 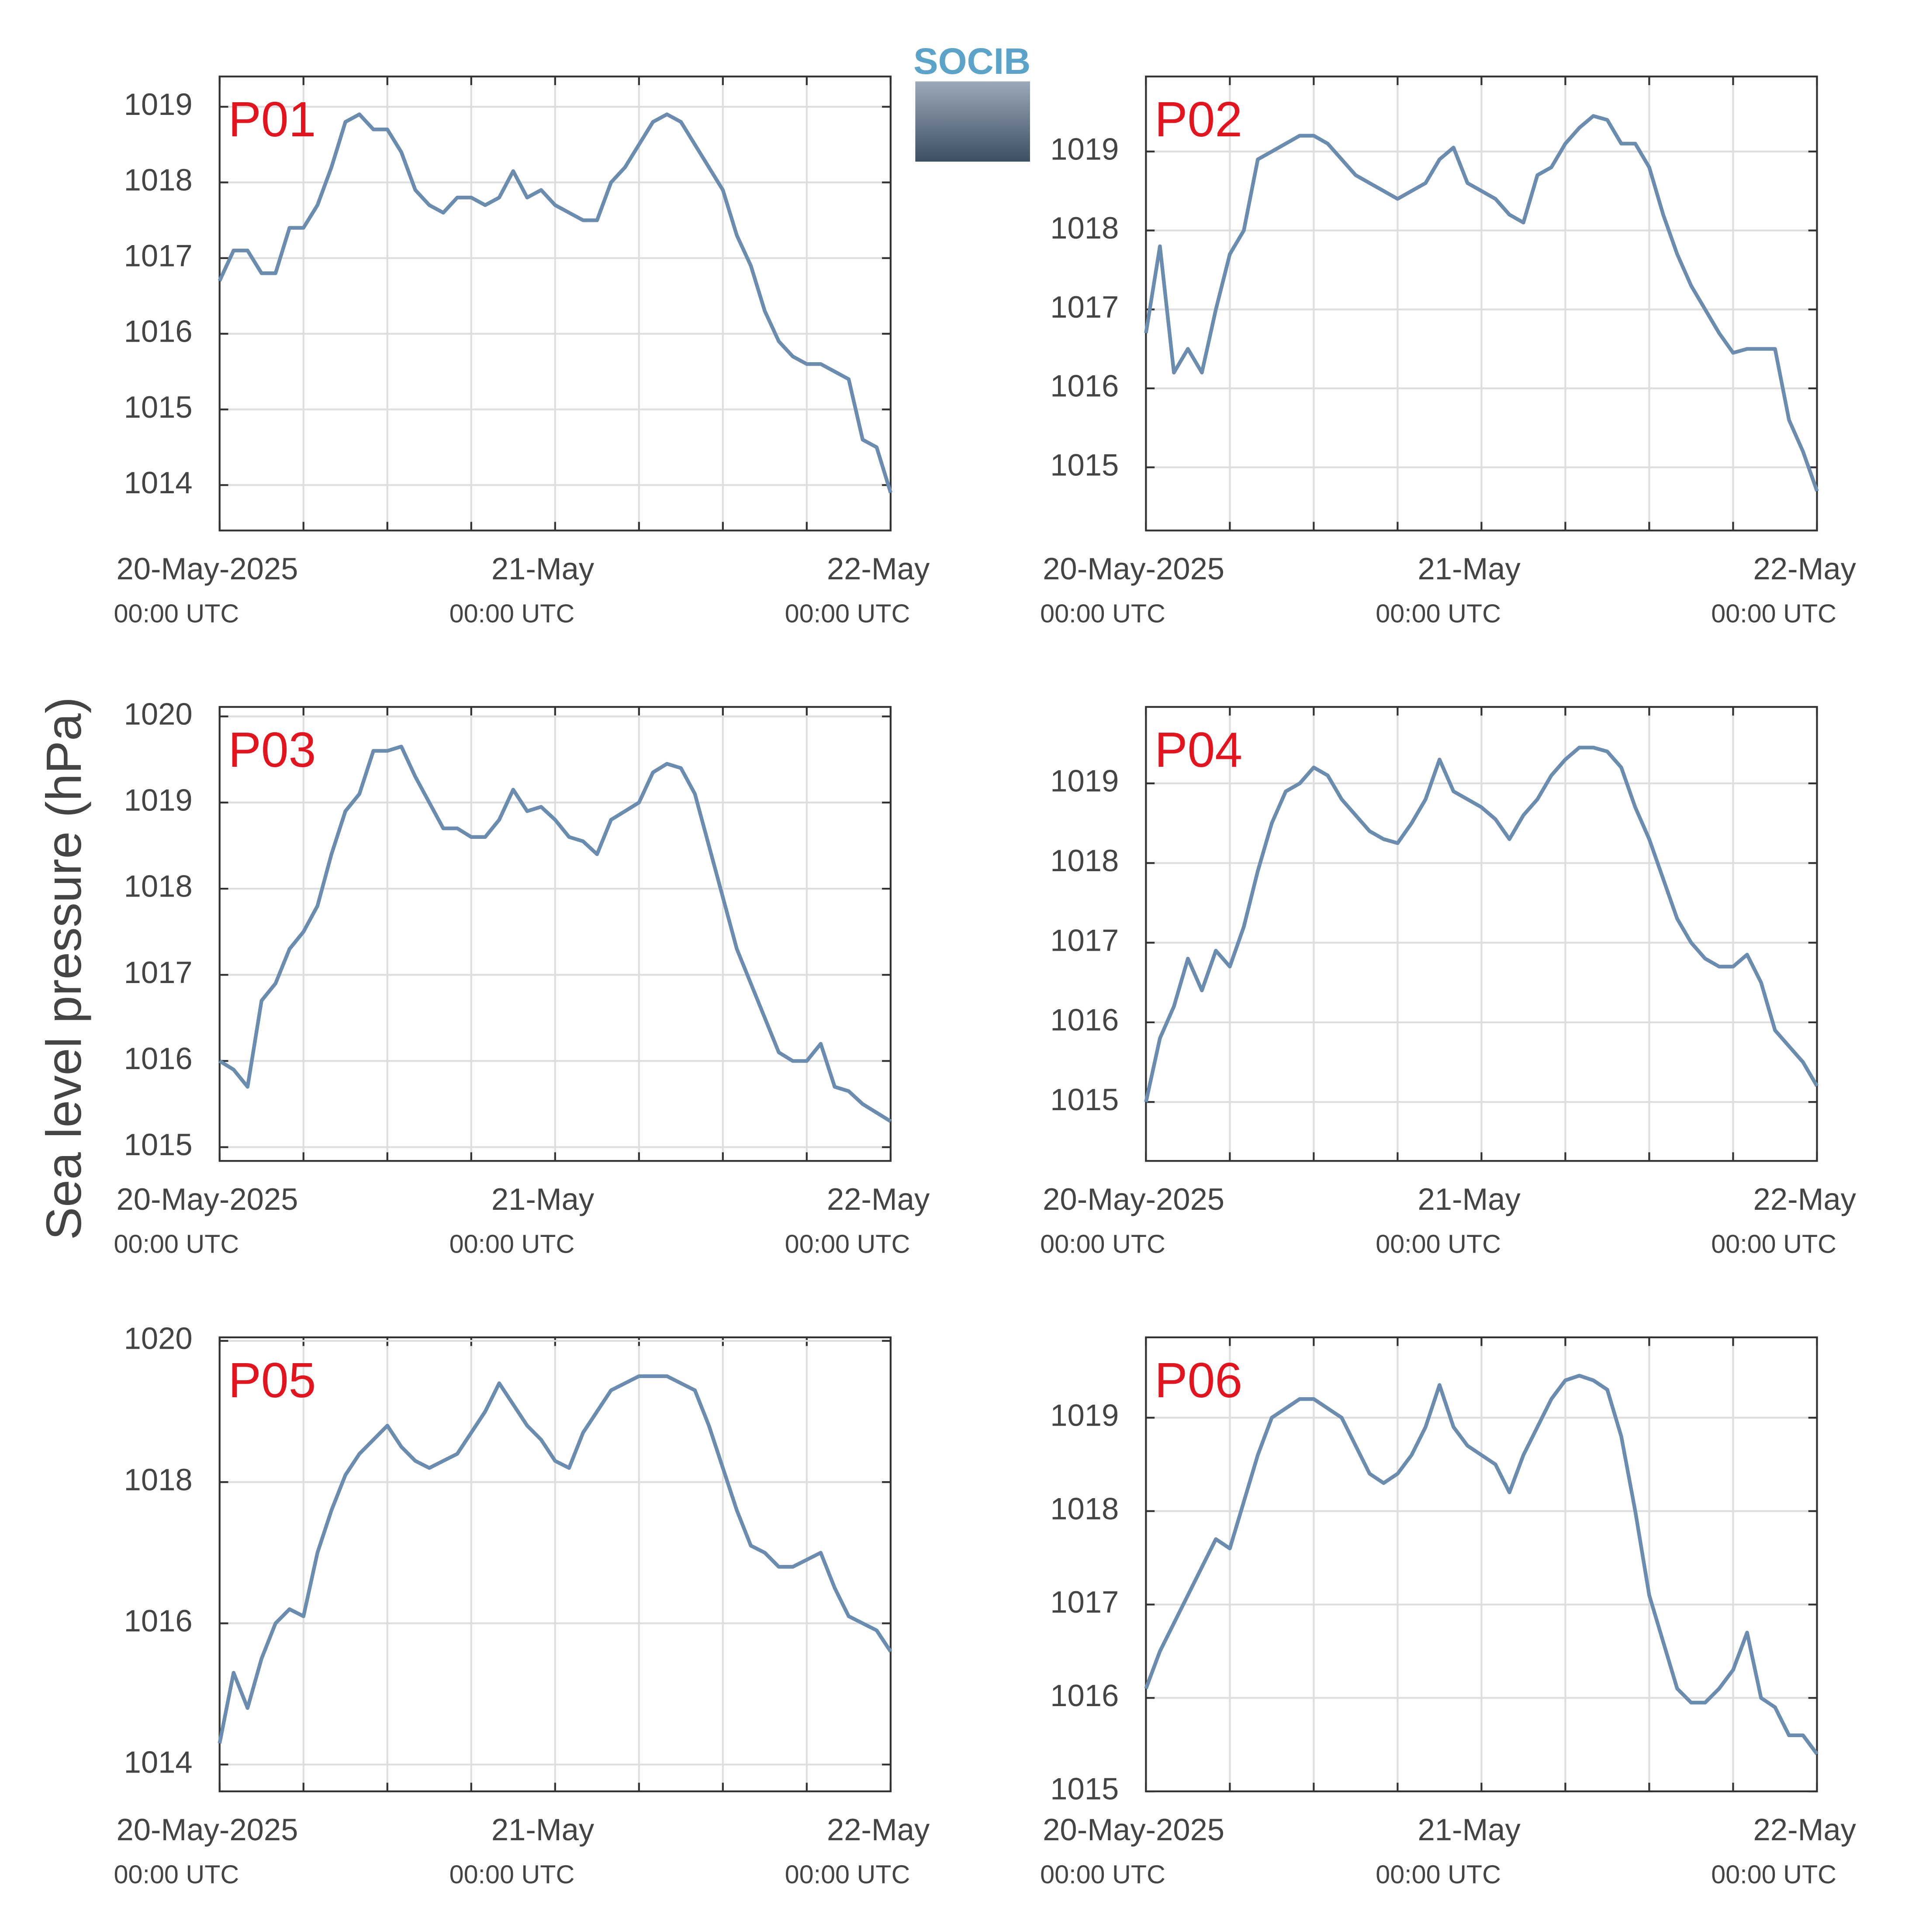 I want to click on logo: SOCIB, so click(x=972, y=101).